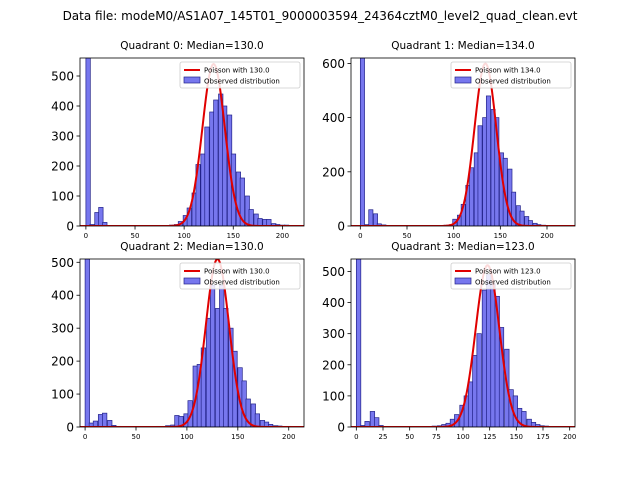 This screenshot has width=640, height=480. I want to click on x-tick-label: 25, so click(383, 437).